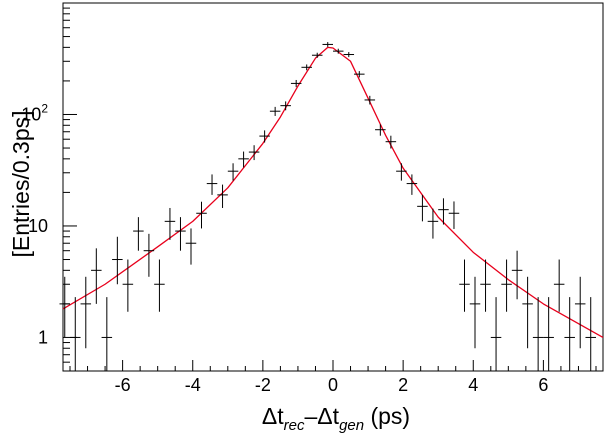 This screenshot has width=604, height=437. Describe the element at coordinates (473, 385) in the screenshot. I see `x-tick-label: 4` at that location.